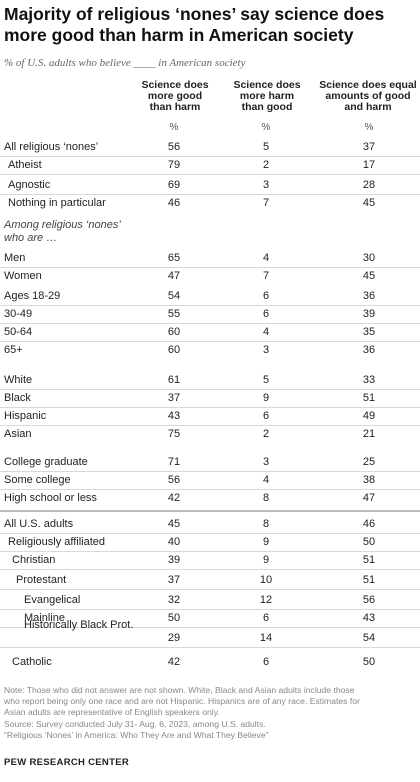  Describe the element at coordinates (32, 296) in the screenshot. I see `row-label: Ages 18-29` at that location.